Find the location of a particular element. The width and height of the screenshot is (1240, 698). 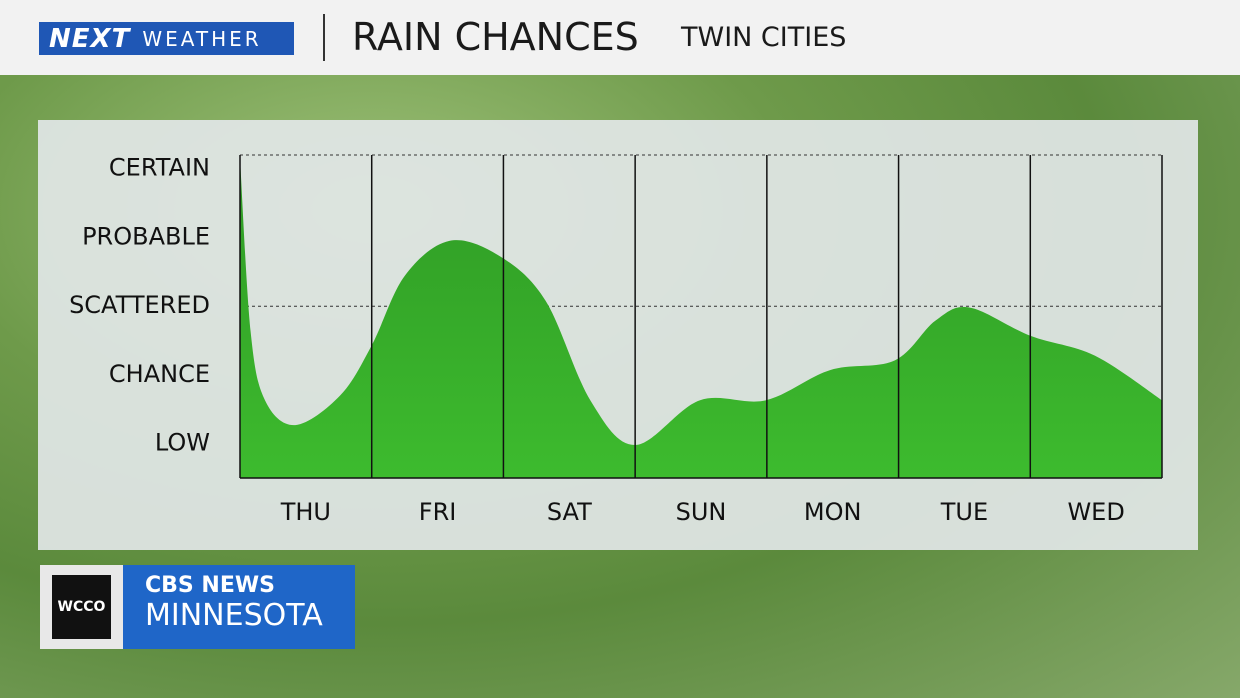

x-tick-label: MON is located at coordinates (833, 512).